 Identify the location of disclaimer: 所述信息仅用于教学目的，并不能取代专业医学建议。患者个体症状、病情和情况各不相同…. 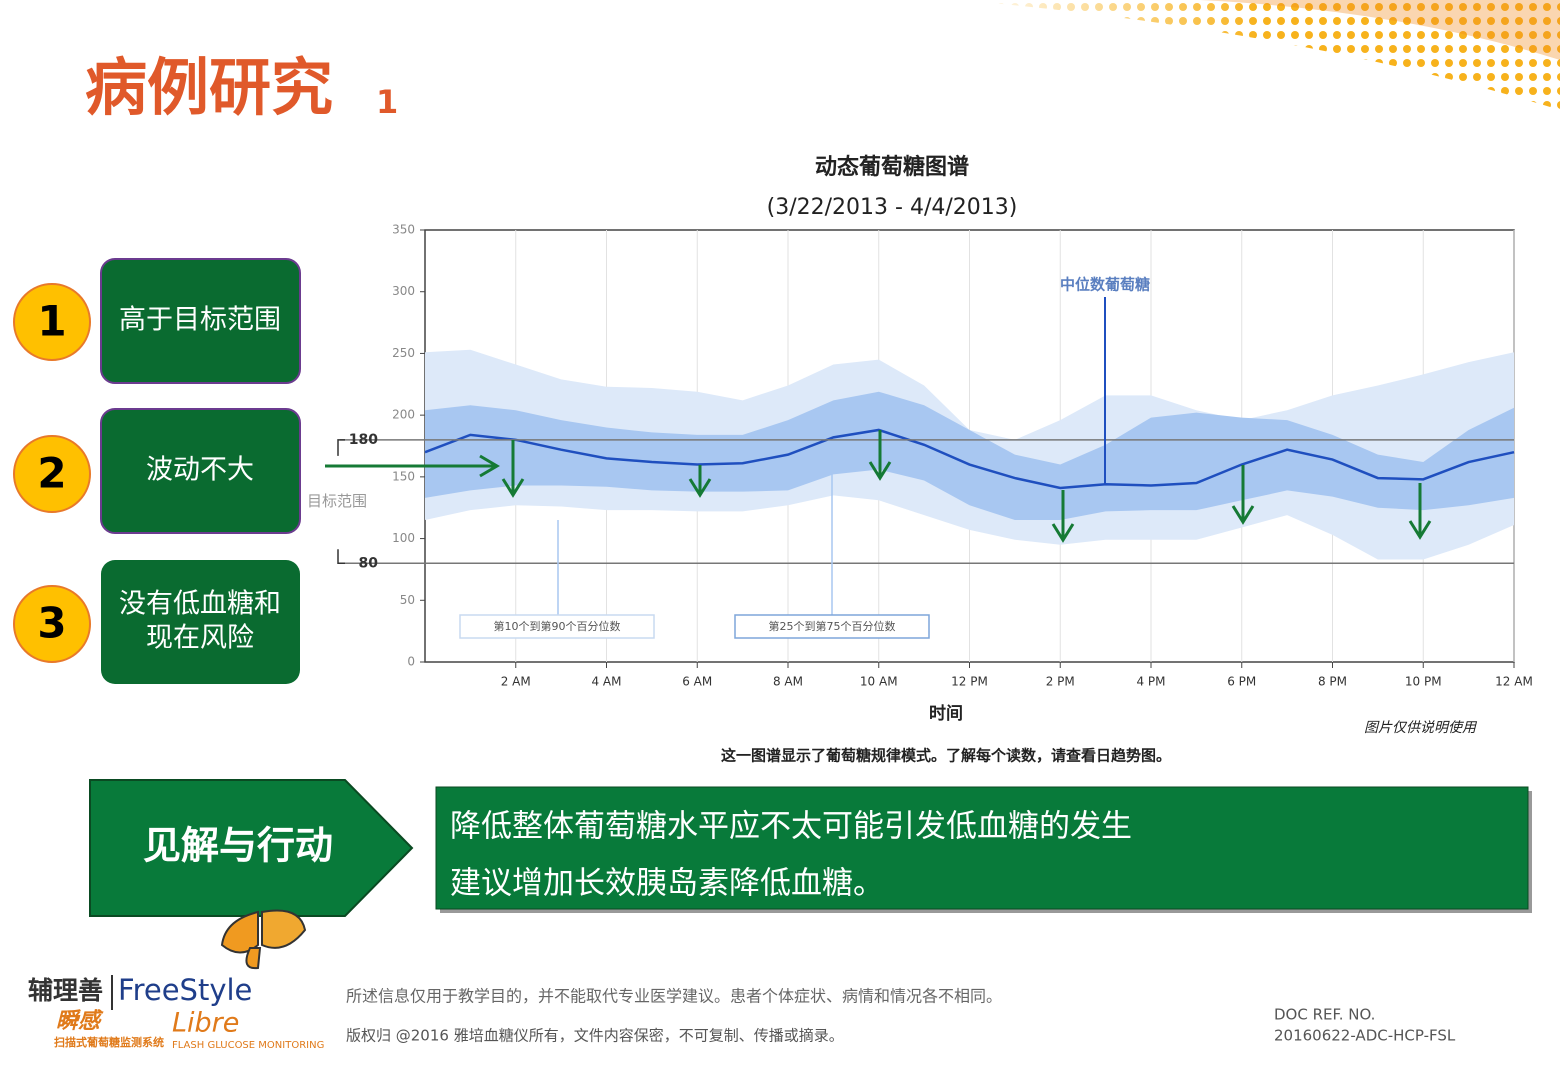
(674, 996).